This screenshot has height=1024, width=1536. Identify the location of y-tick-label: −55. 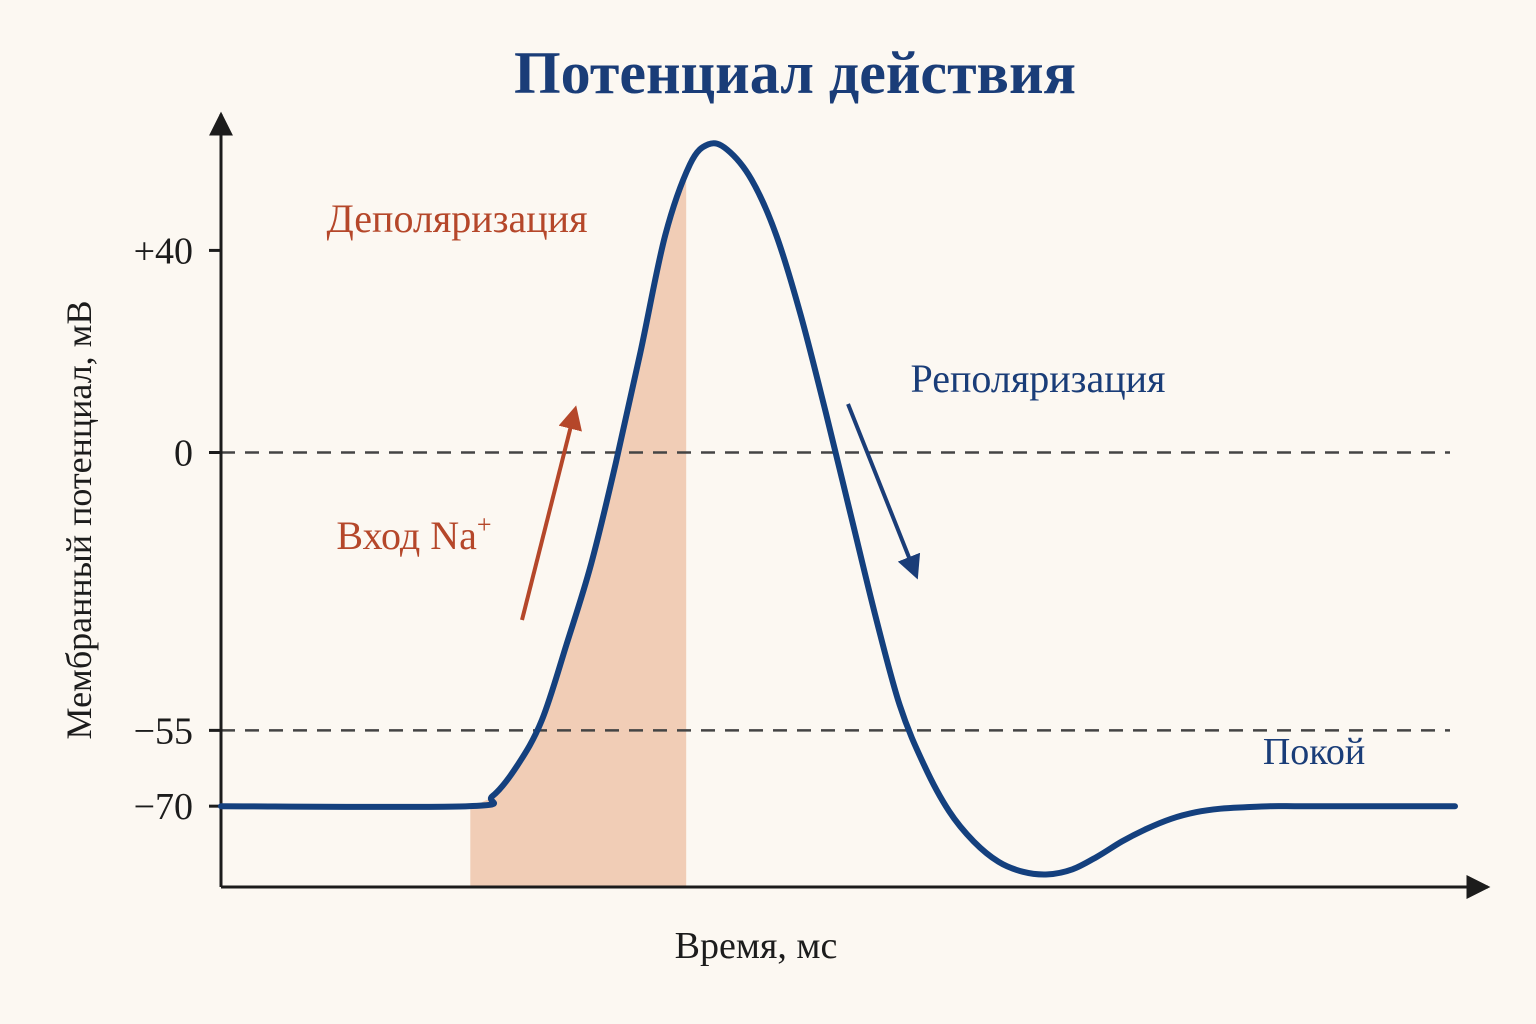
(163, 731).